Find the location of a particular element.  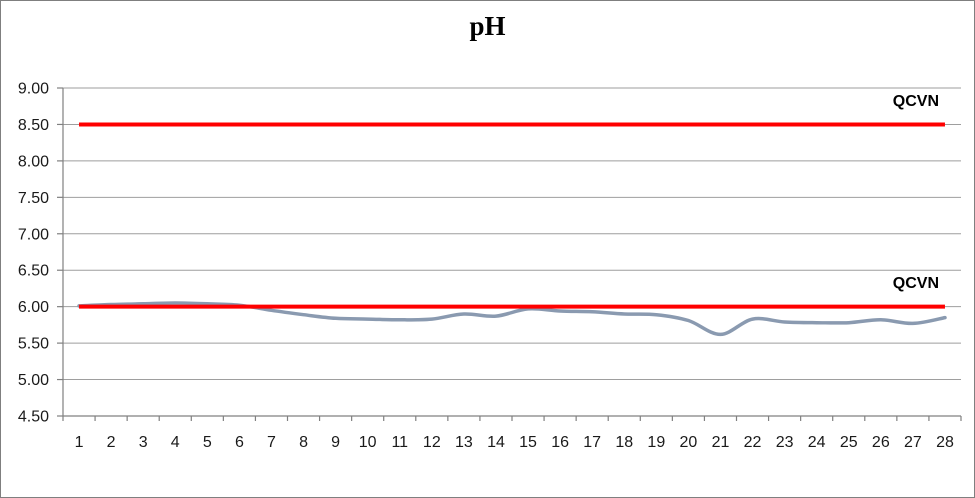

y-tick-label: 7.50 is located at coordinates (33, 198).